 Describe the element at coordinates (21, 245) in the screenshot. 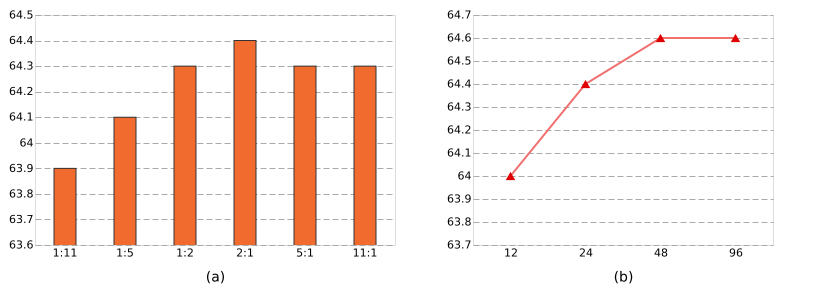

I see `y-tick-label: 63.6` at that location.